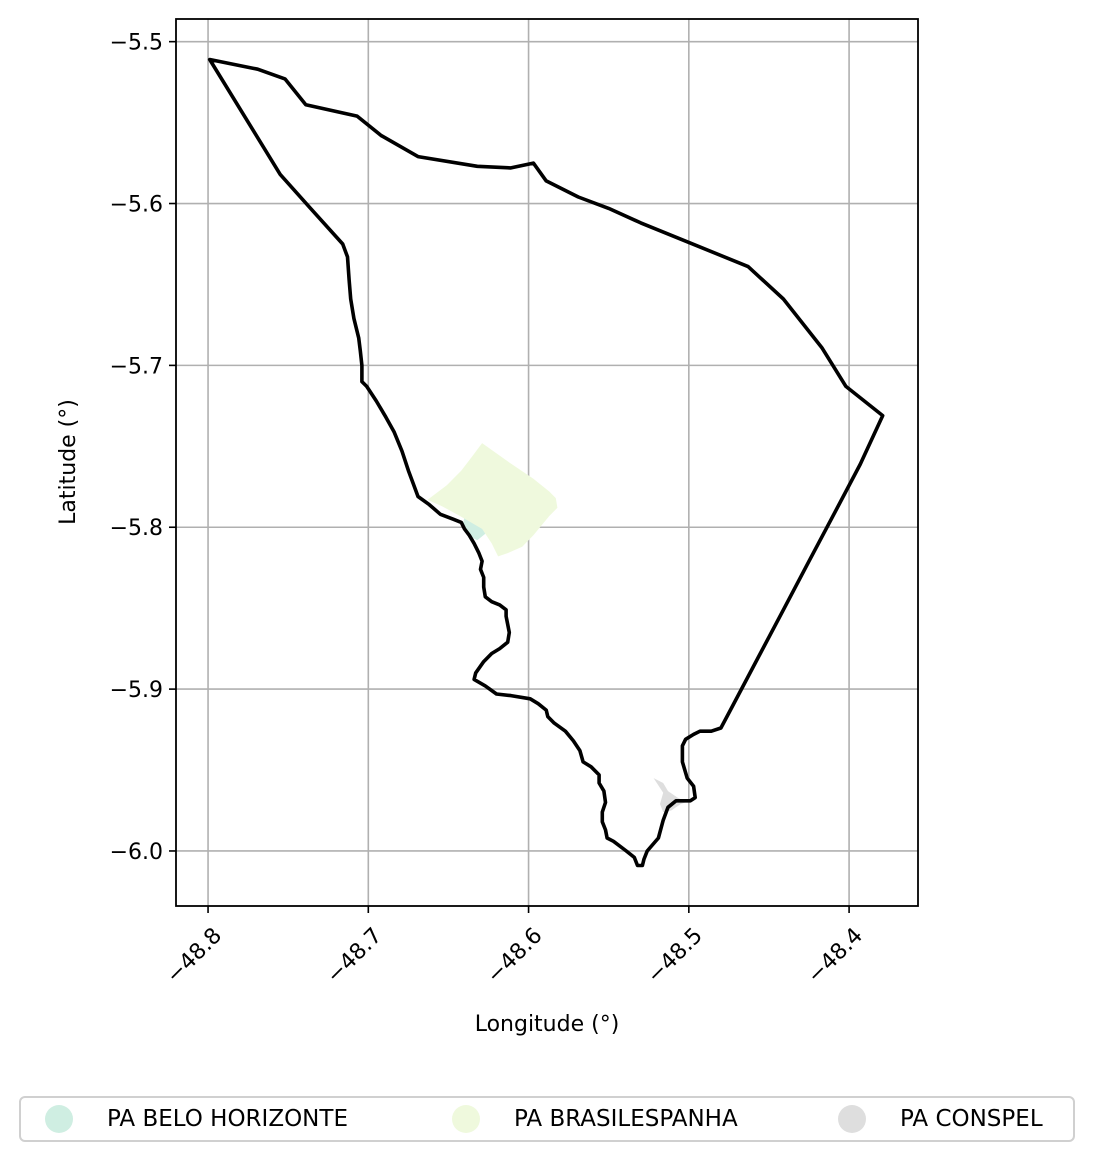 This screenshot has width=1094, height=1163. Describe the element at coordinates (547, 1024) in the screenshot. I see `x-axis-label: Longitude (°)` at that location.